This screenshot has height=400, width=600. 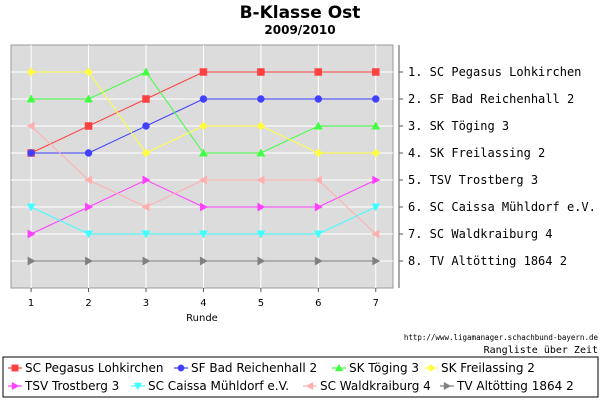 I want to click on legend-label-sc-waldkraiburg-4: SC Waldkraiburg 4, so click(x=375, y=386).